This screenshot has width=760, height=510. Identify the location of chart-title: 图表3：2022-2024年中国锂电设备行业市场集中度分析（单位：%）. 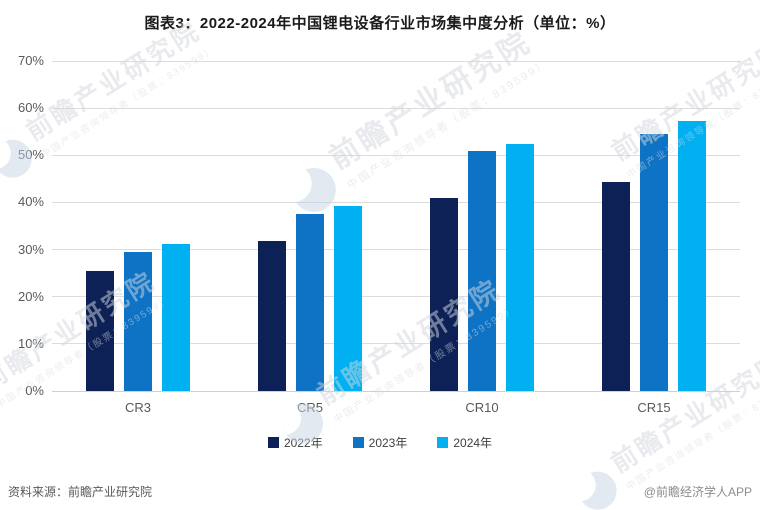
(380, 23).